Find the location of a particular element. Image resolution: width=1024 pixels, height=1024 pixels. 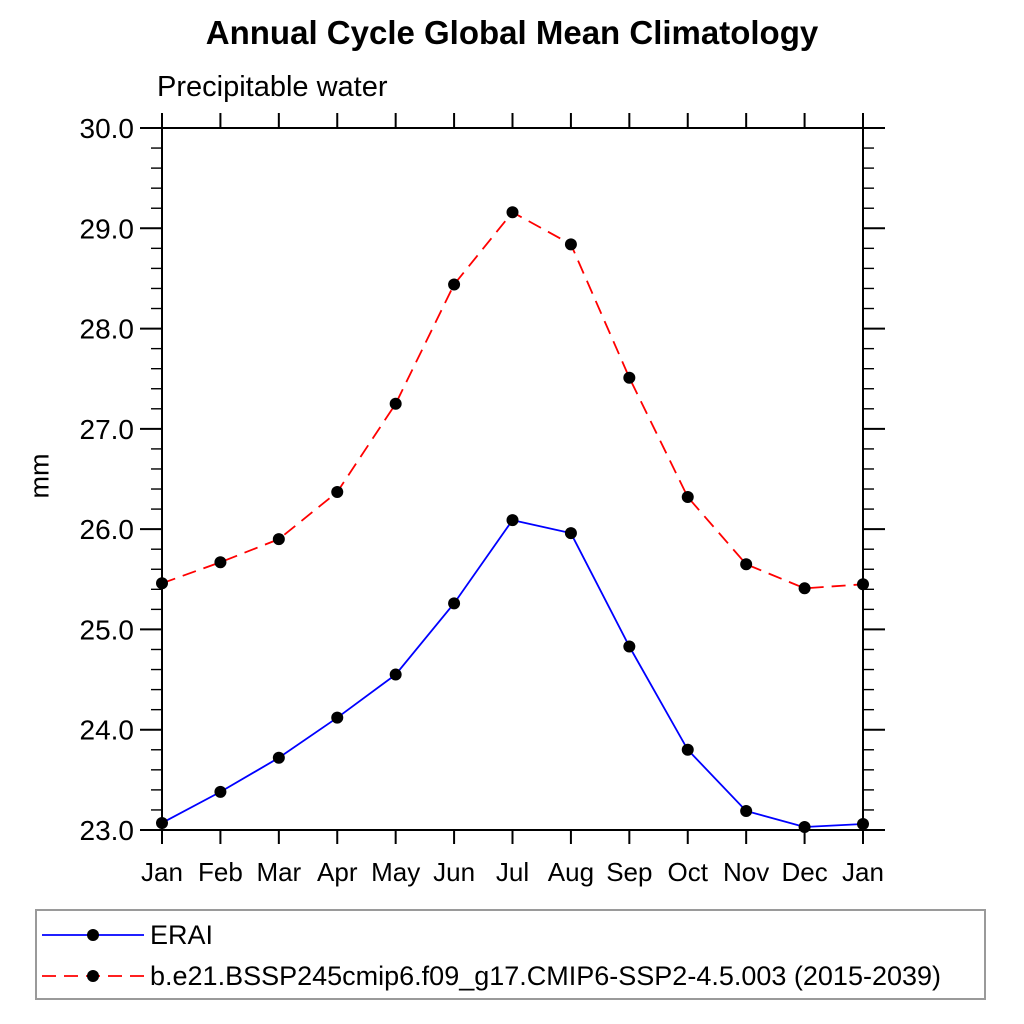

x-axis-month-label: Oct is located at coordinates (688, 872).